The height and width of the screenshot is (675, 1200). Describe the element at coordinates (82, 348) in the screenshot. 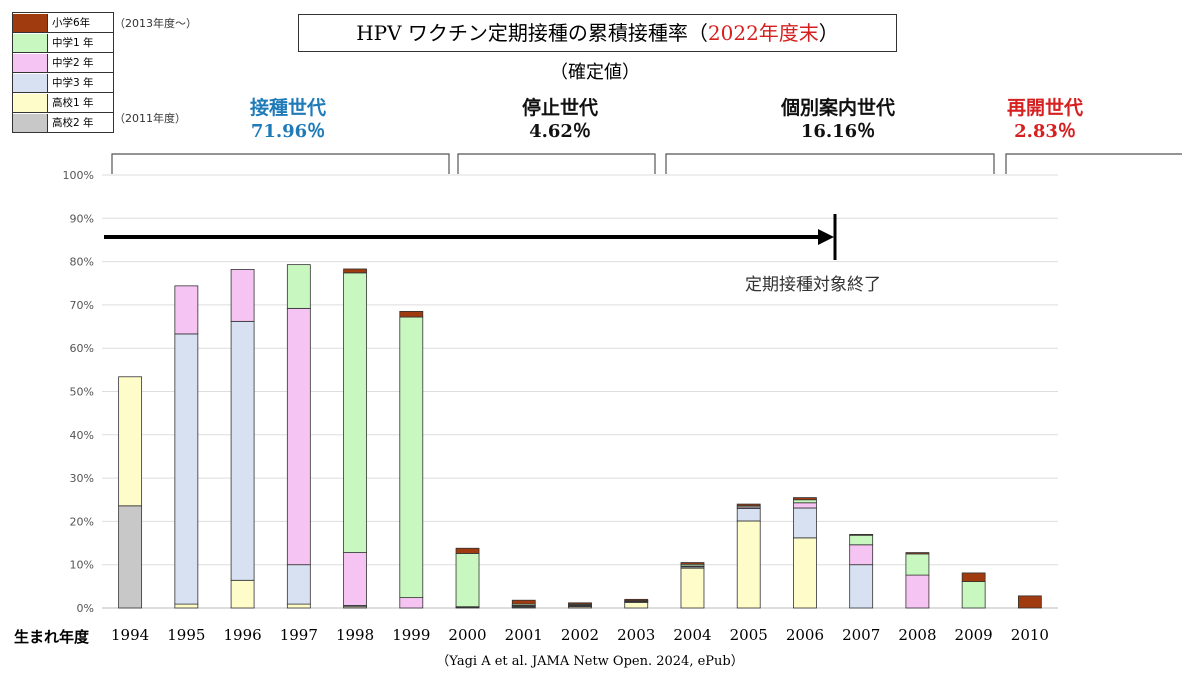

I see `y-tick-label: 60%` at that location.